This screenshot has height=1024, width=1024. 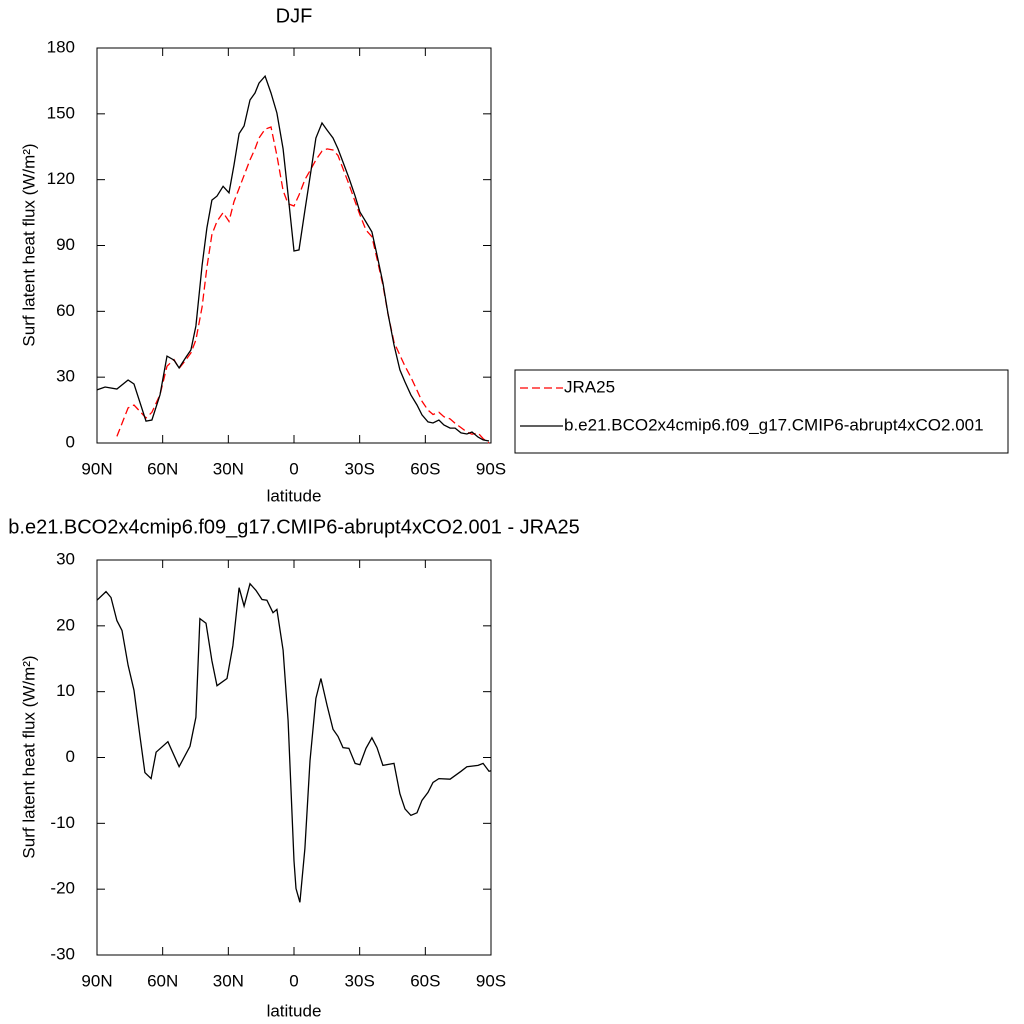 I want to click on y-tick-label: -30, so click(x=62, y=953).